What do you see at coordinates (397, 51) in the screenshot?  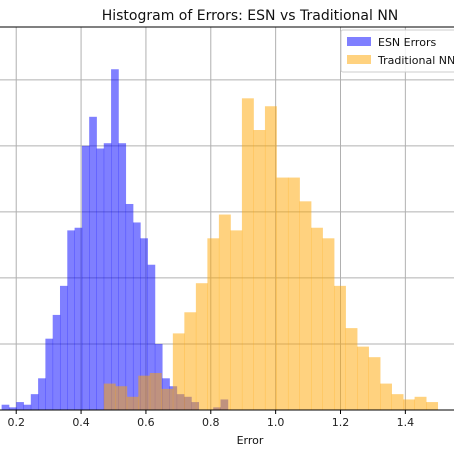 I see `legend: ESN Errors Traditional NN` at bounding box center [397, 51].